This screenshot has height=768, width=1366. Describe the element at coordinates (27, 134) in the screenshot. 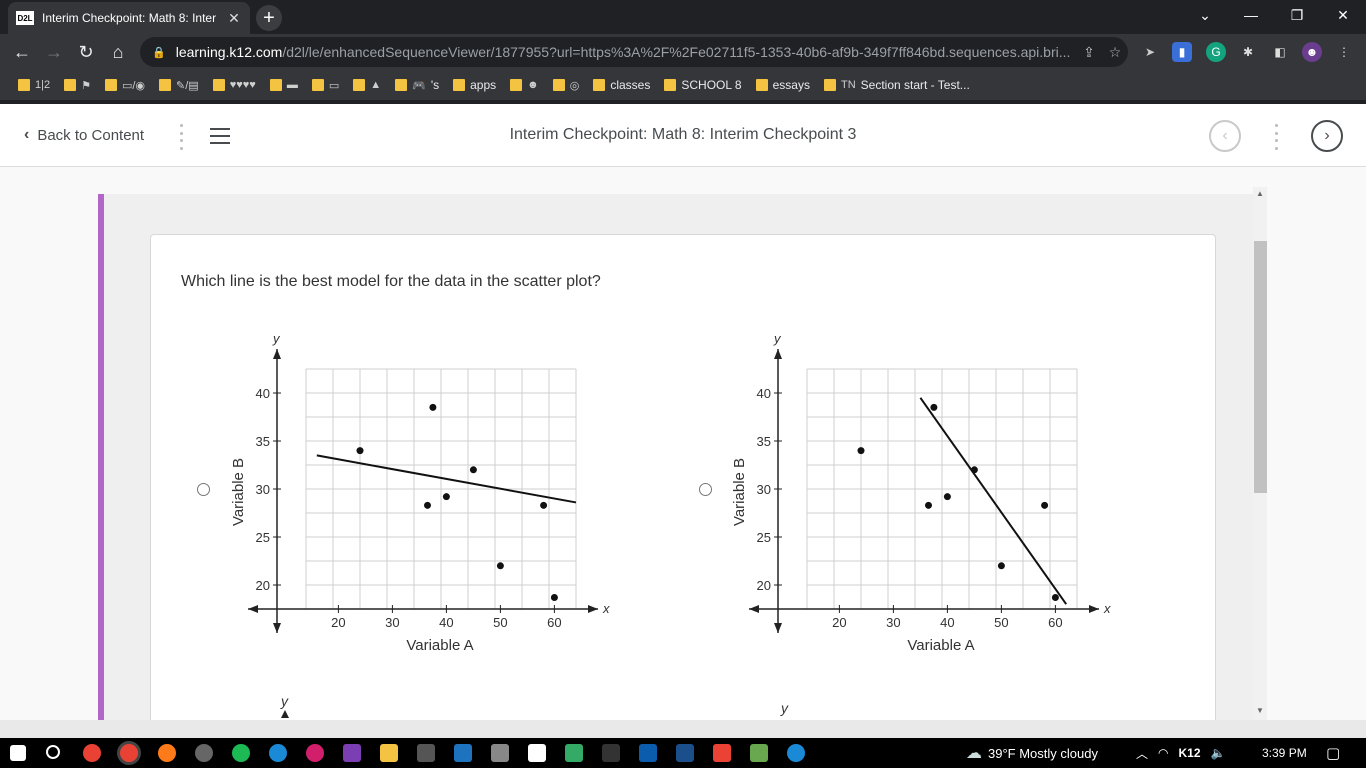

I see `chevron-left-icon: ‹` at that location.